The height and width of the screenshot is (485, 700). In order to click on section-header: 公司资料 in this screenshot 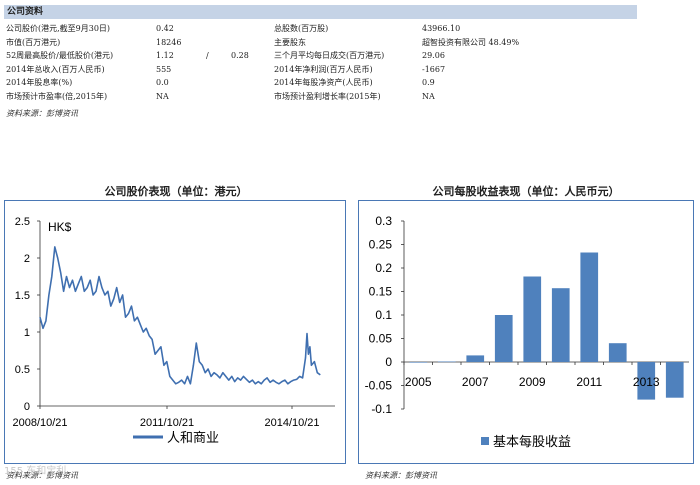, I will do `click(320, 12)`.